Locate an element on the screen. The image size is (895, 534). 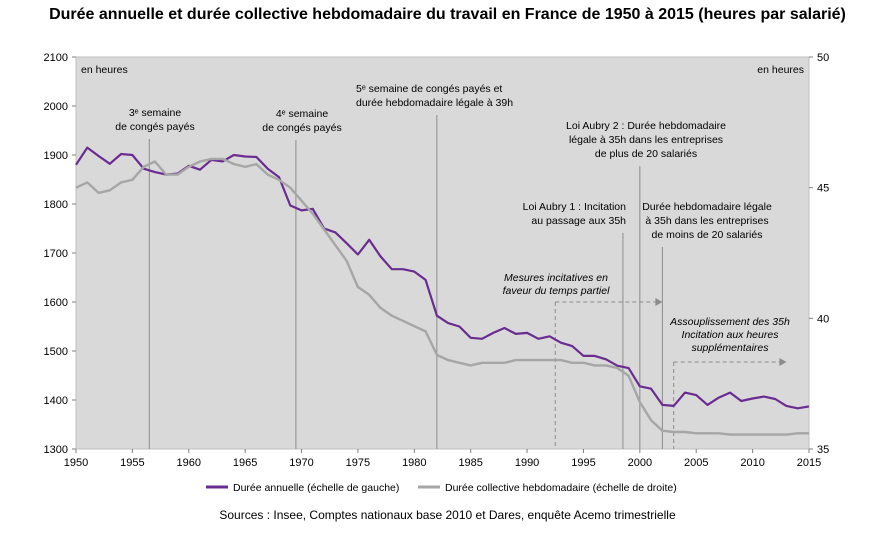
x-tick-label: 2000 is located at coordinates (640, 463).